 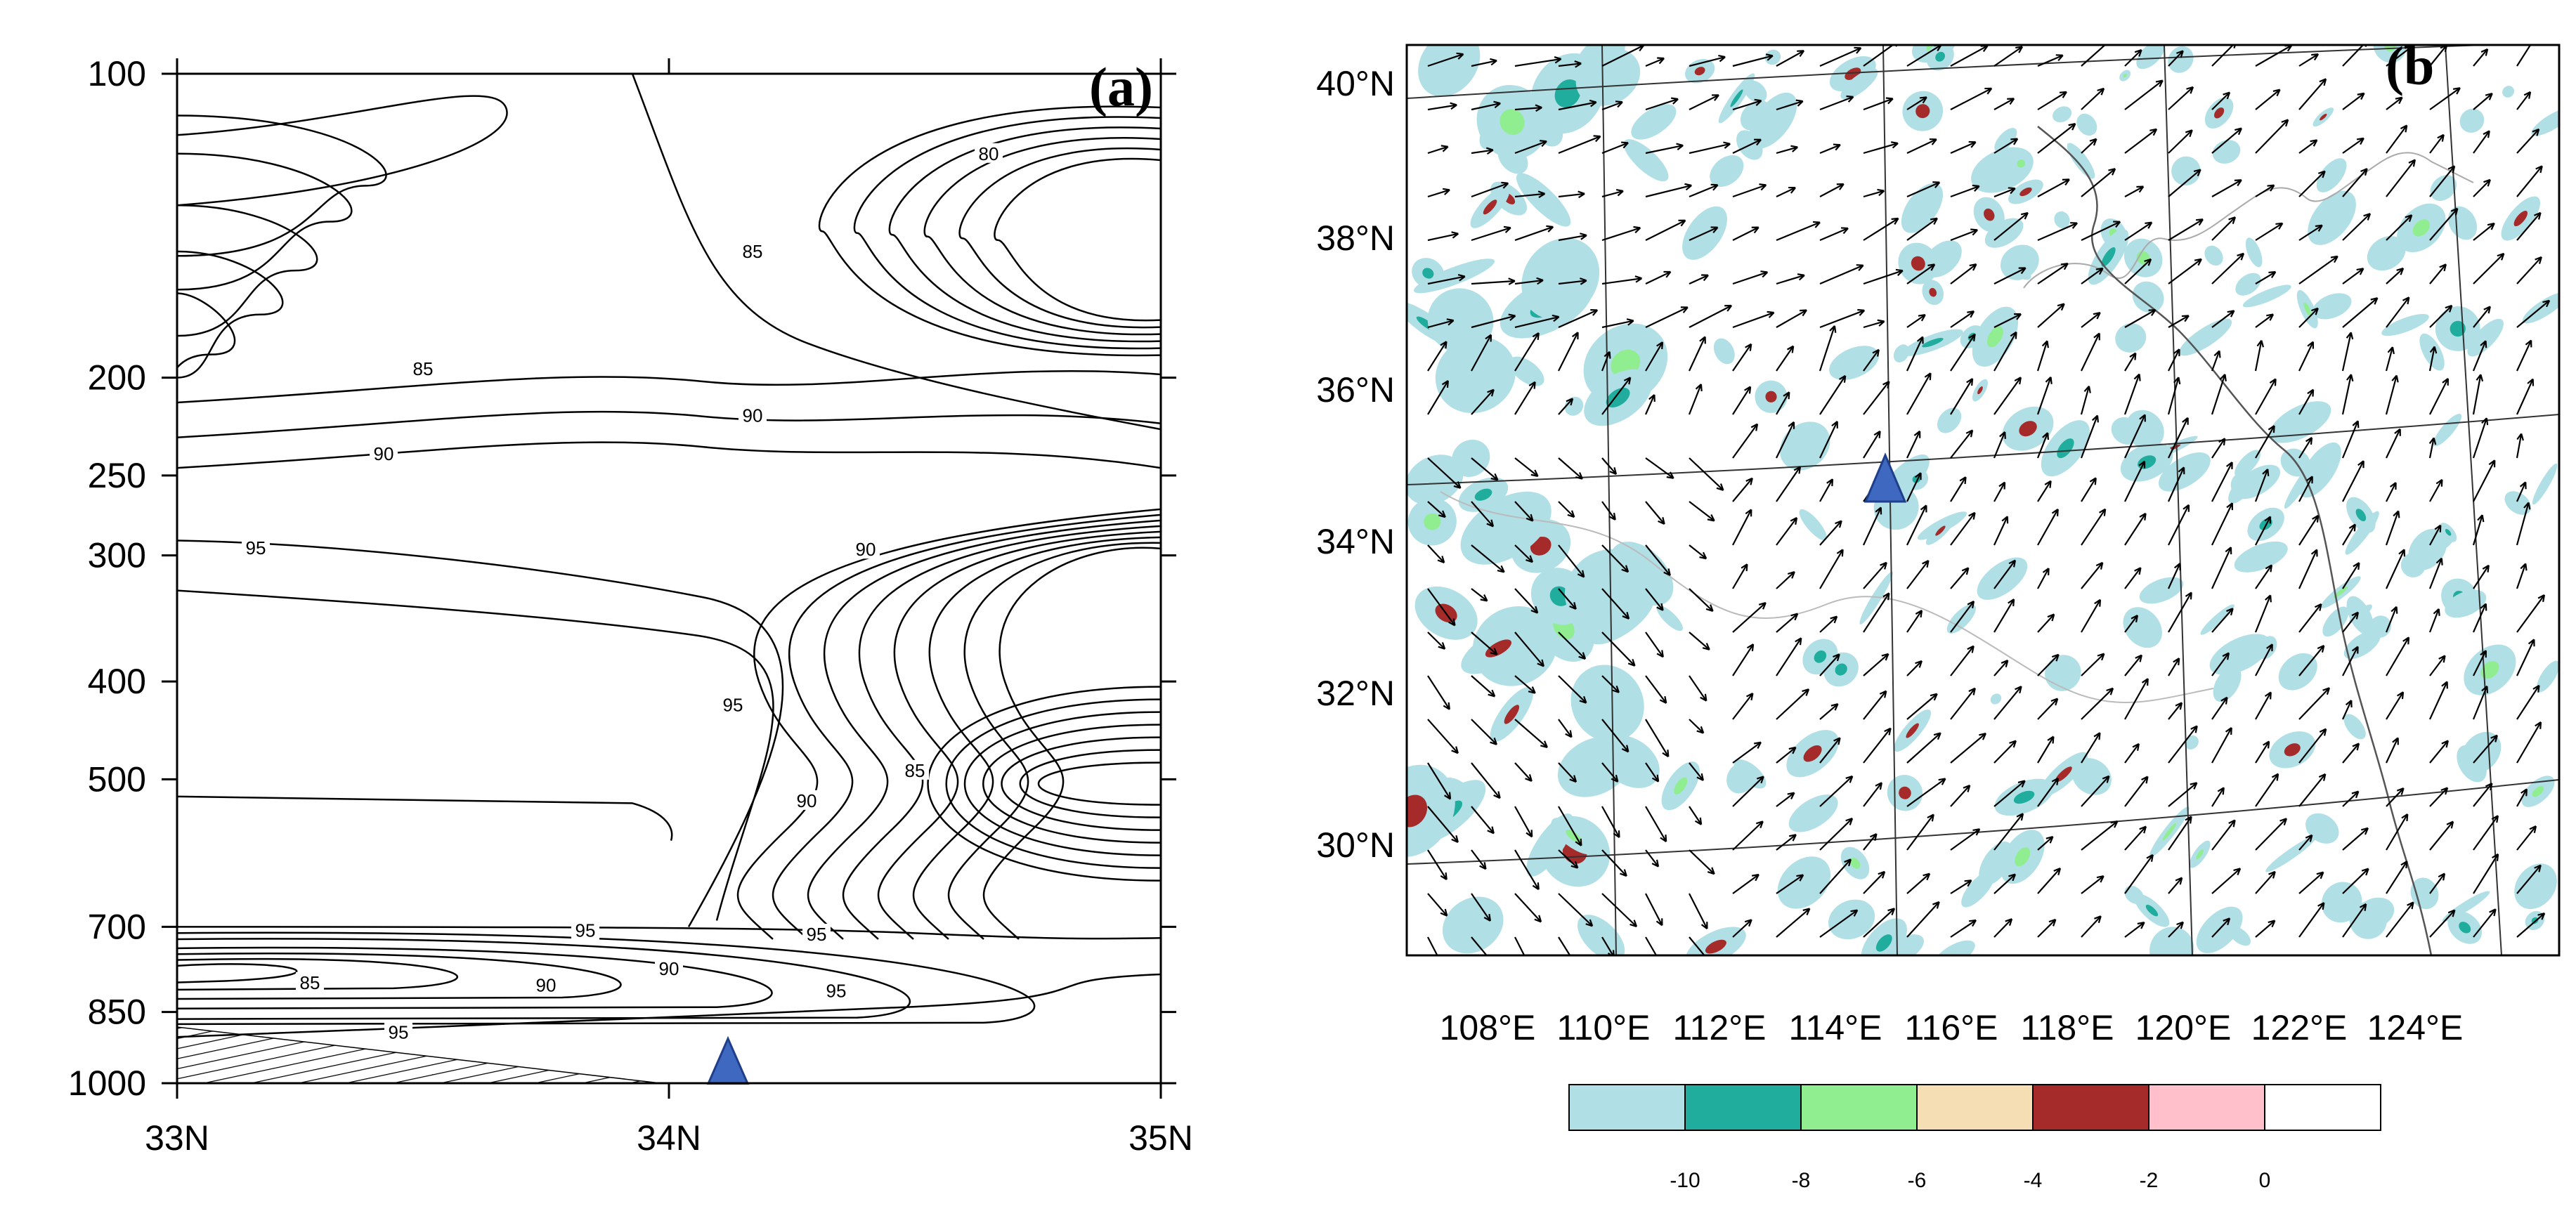 What do you see at coordinates (546, 985) in the screenshot?
I see `panel-a-contour-label: 90` at bounding box center [546, 985].